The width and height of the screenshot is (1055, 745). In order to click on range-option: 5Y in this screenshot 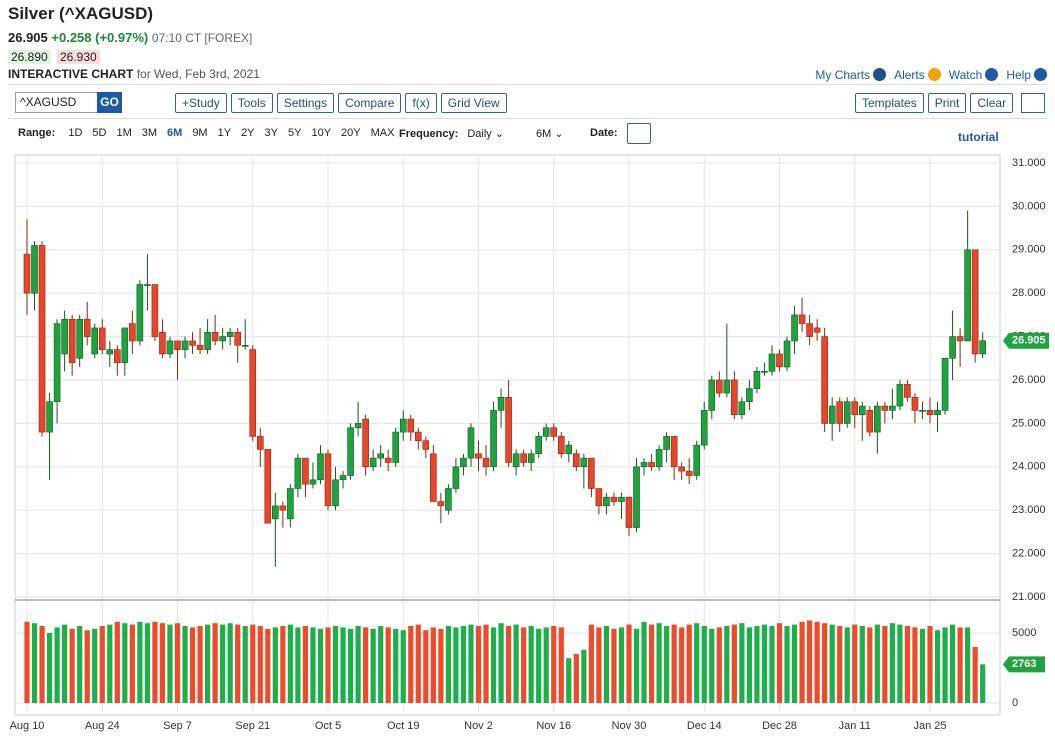, I will do `click(295, 133)`.